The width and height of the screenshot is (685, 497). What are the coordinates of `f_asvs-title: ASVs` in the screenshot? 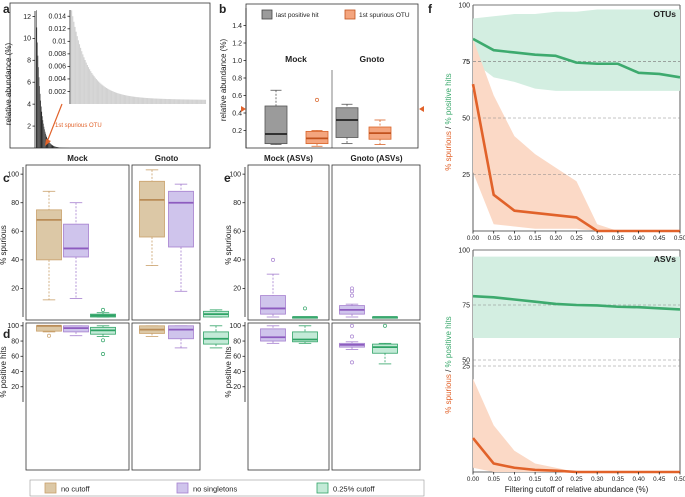 It's located at (665, 259).